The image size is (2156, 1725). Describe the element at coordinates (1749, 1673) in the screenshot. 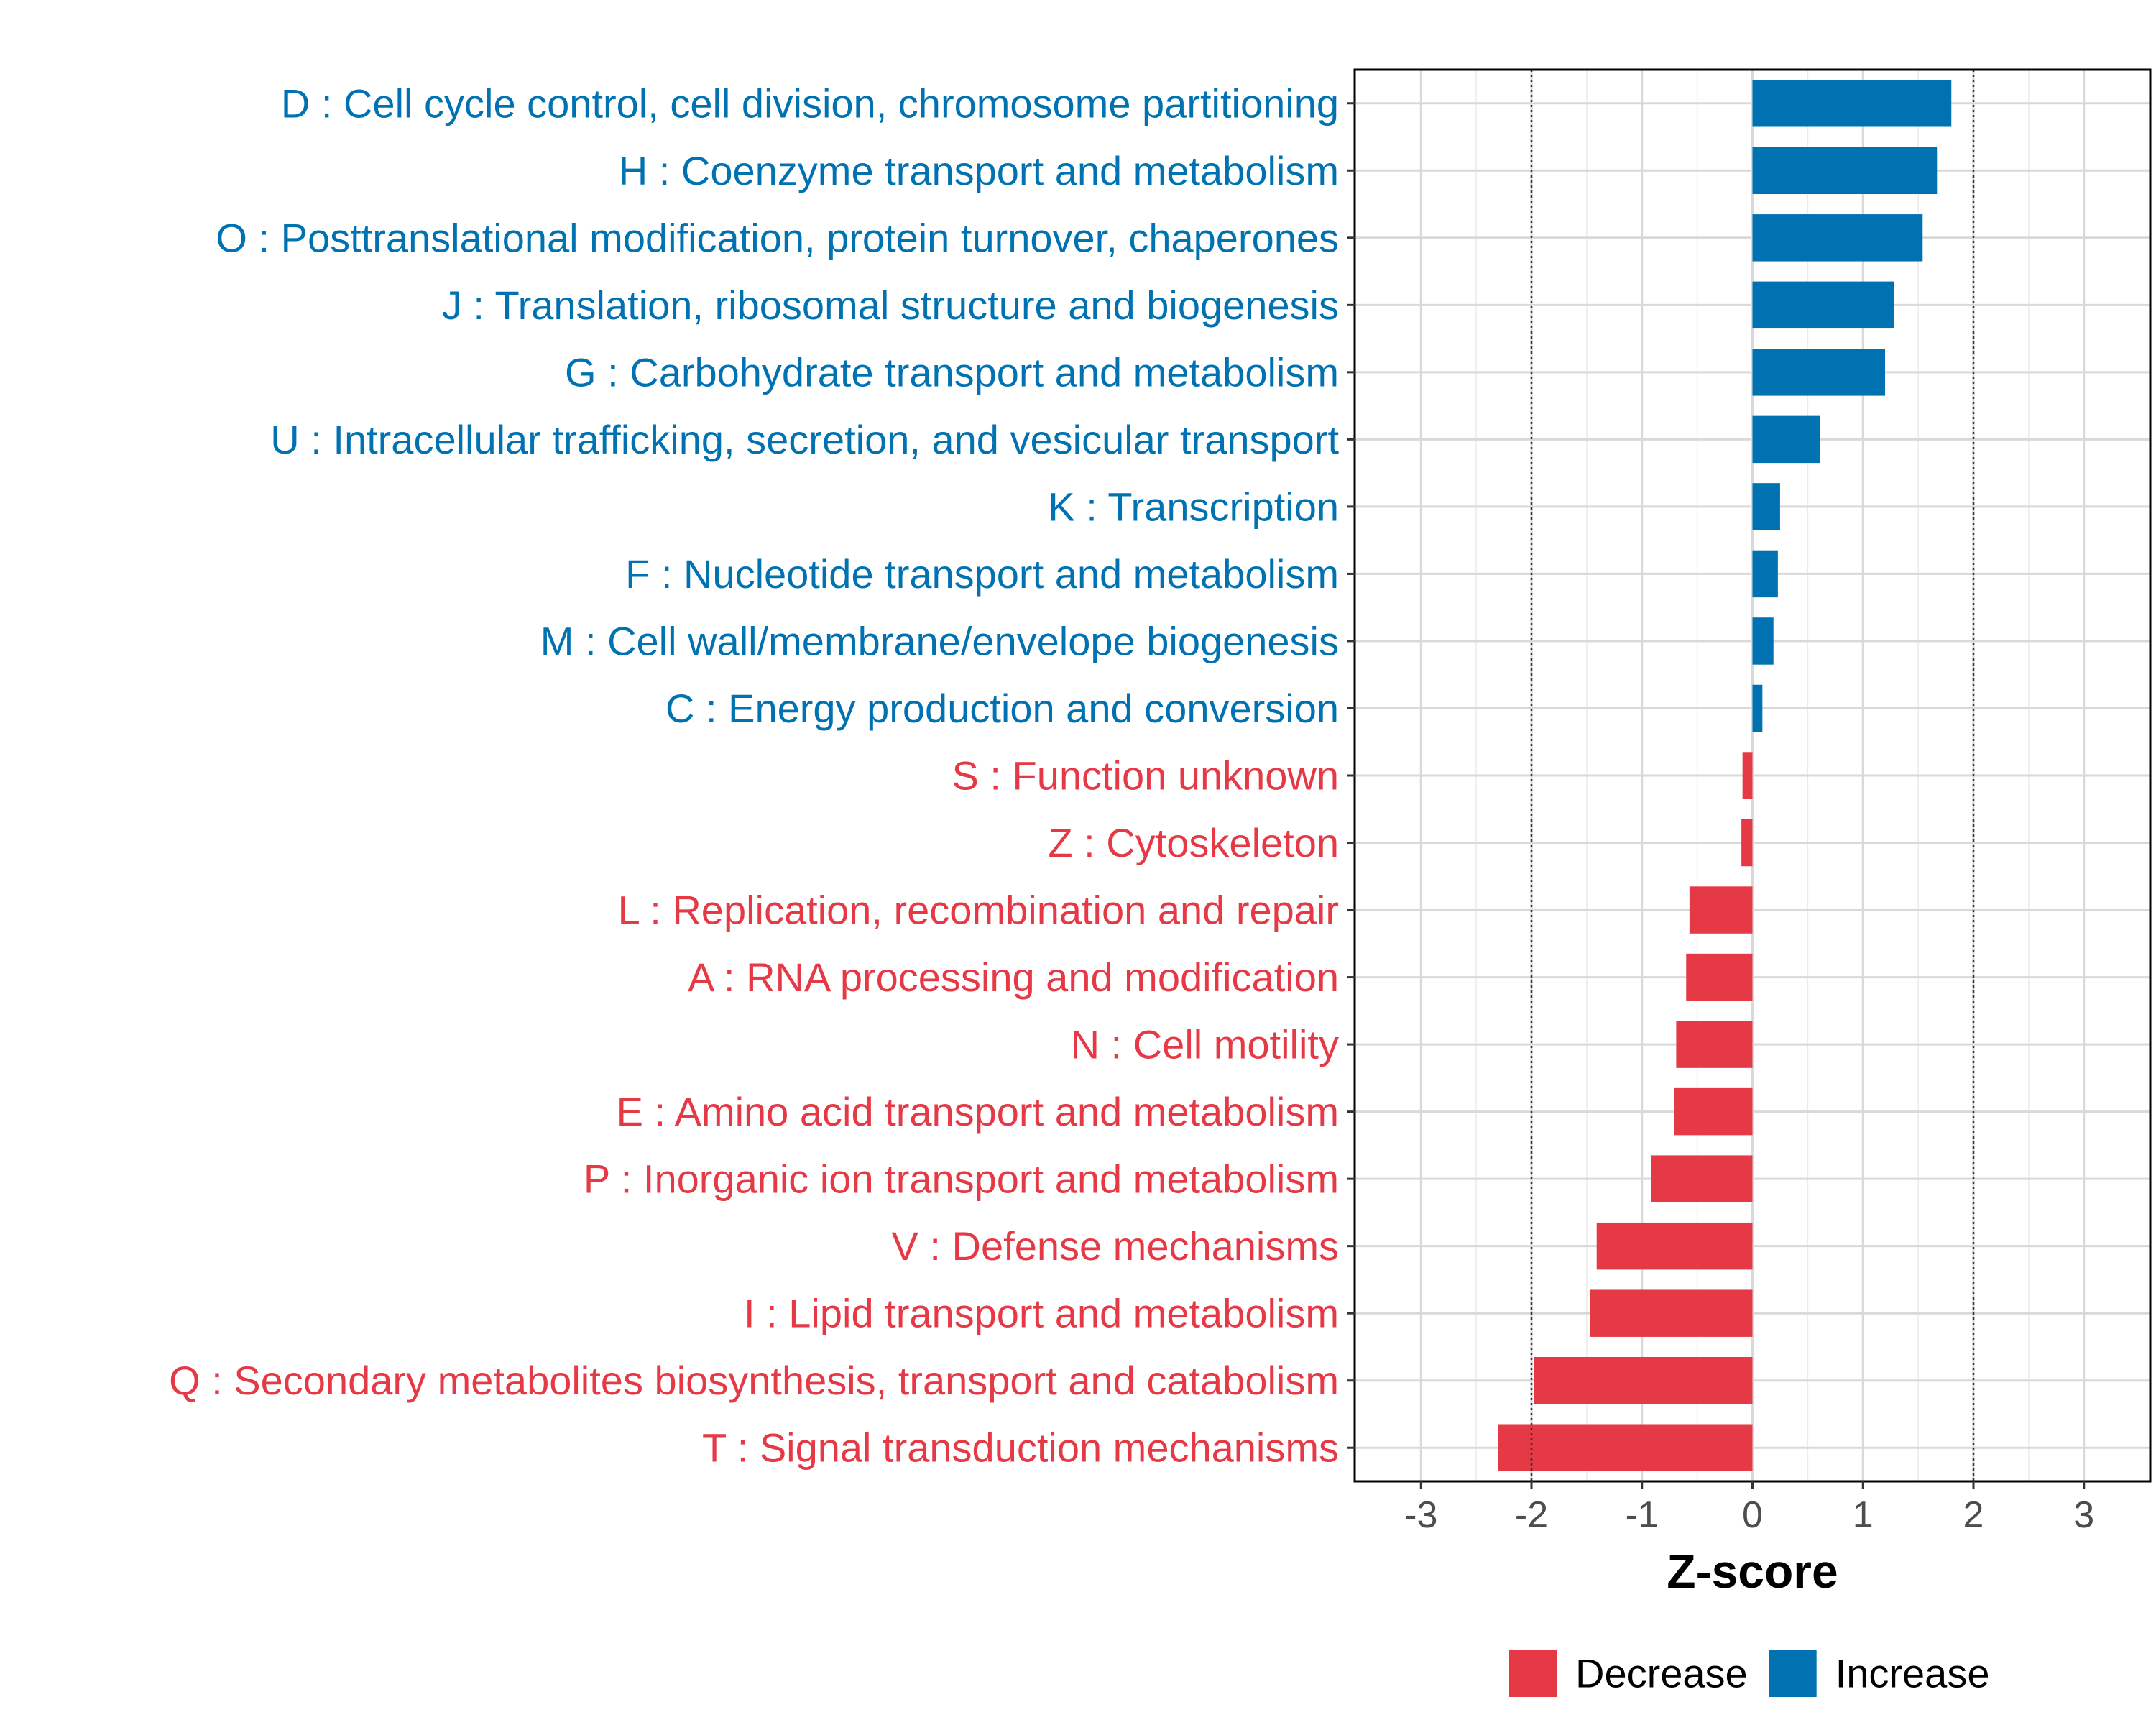

I see `legend: Decrease Increase` at that location.